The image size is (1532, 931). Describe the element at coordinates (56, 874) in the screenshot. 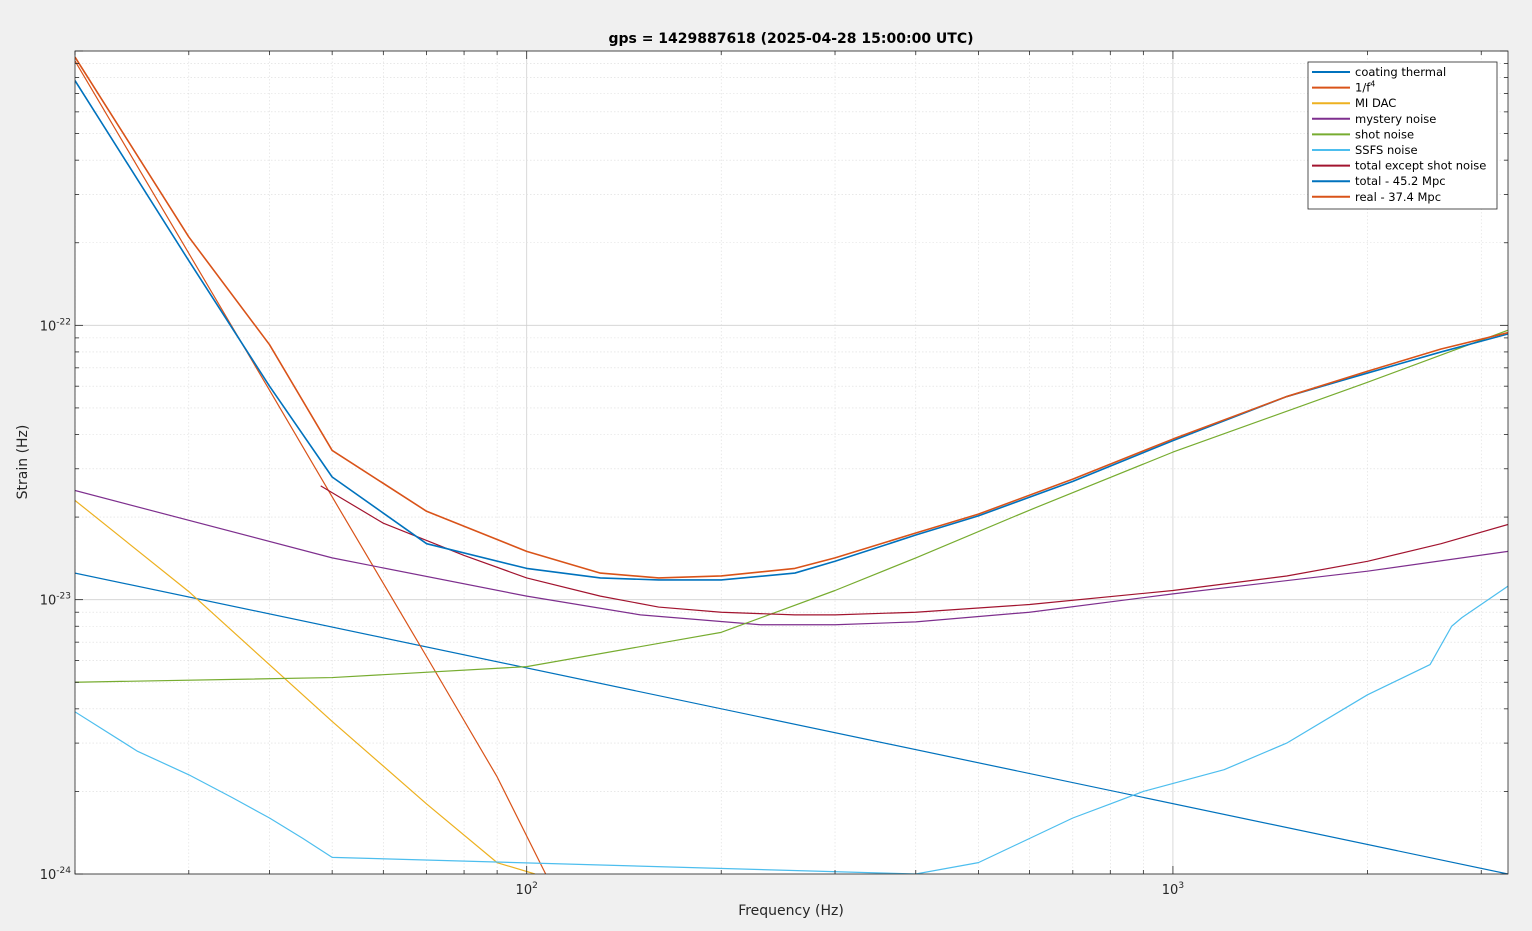

I see `y-tick-label: 10-24` at that location.